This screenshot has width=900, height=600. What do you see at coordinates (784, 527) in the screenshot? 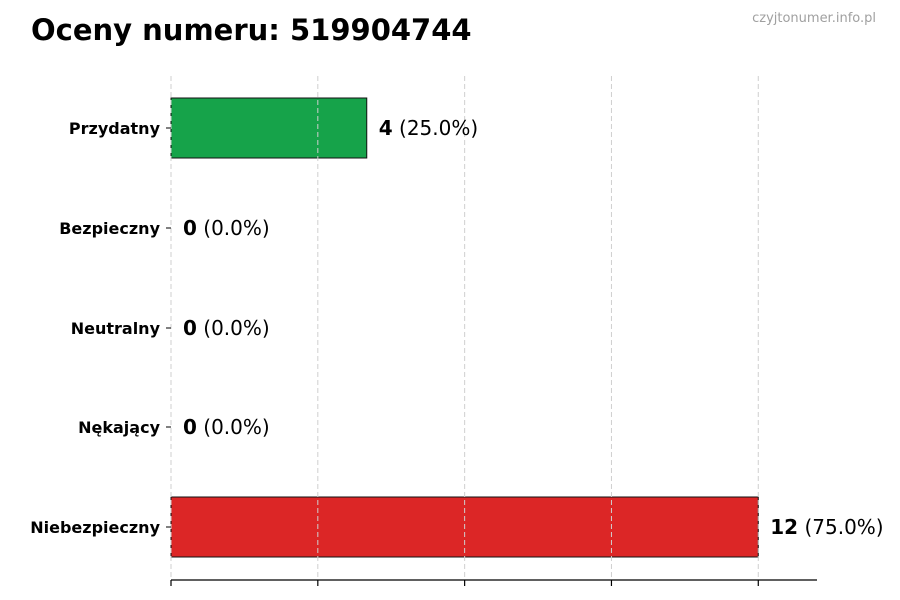
I see `value-count: 12` at bounding box center [784, 527].